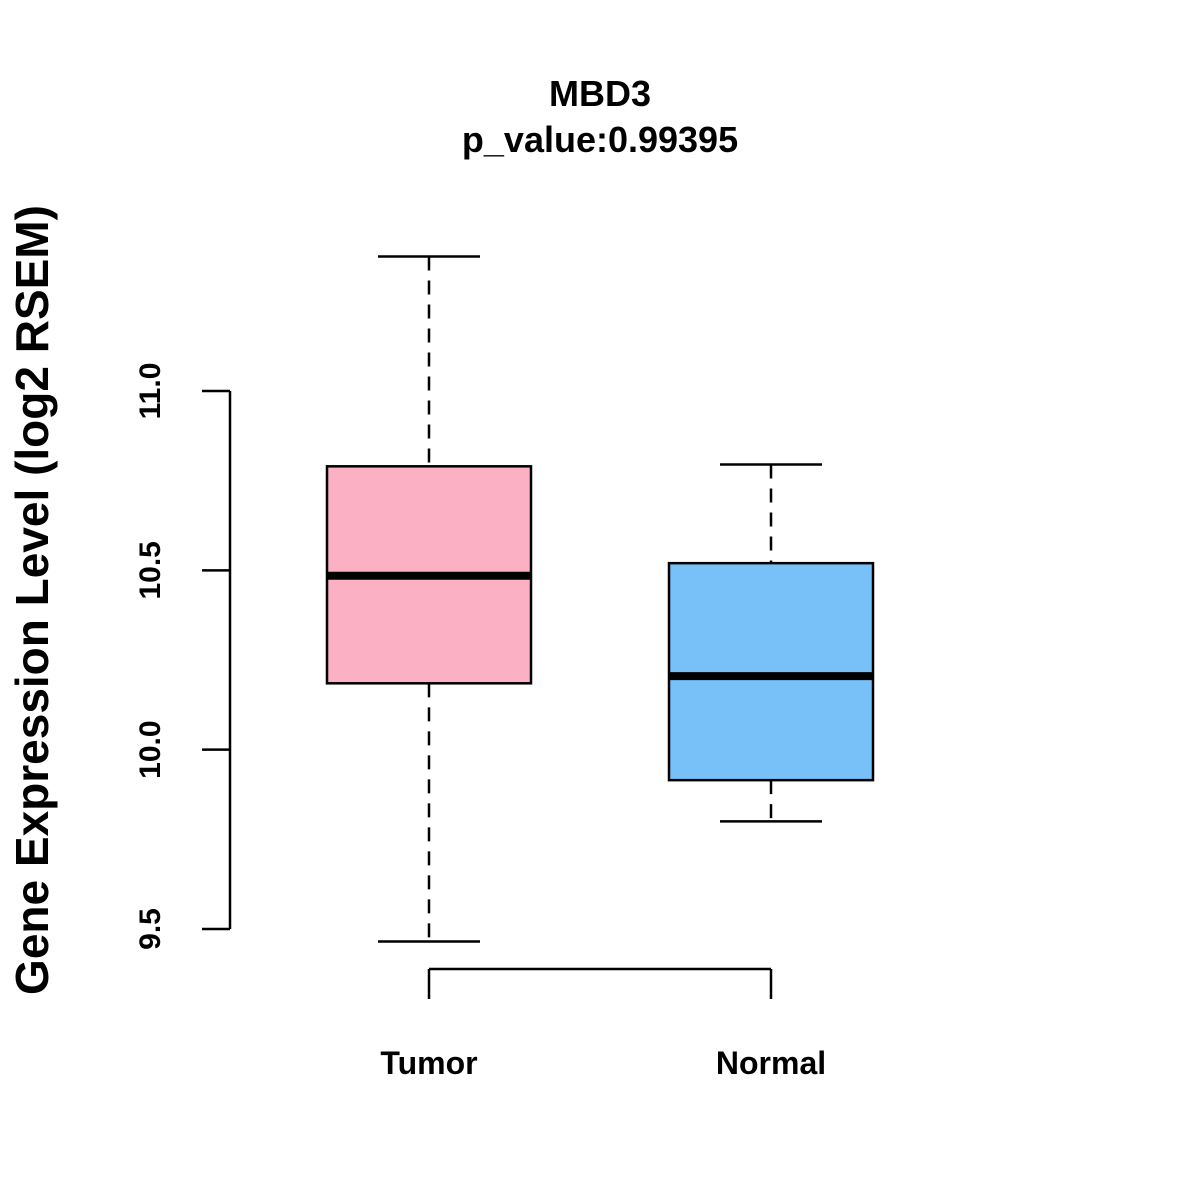  I want to click on y-tick-label: 10.0, so click(150, 749).